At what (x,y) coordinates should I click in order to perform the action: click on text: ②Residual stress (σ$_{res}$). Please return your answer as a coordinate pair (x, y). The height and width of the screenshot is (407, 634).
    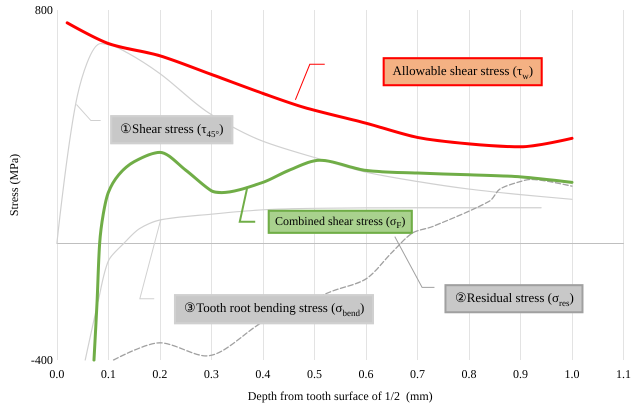
    Looking at the image, I should click on (514, 299).